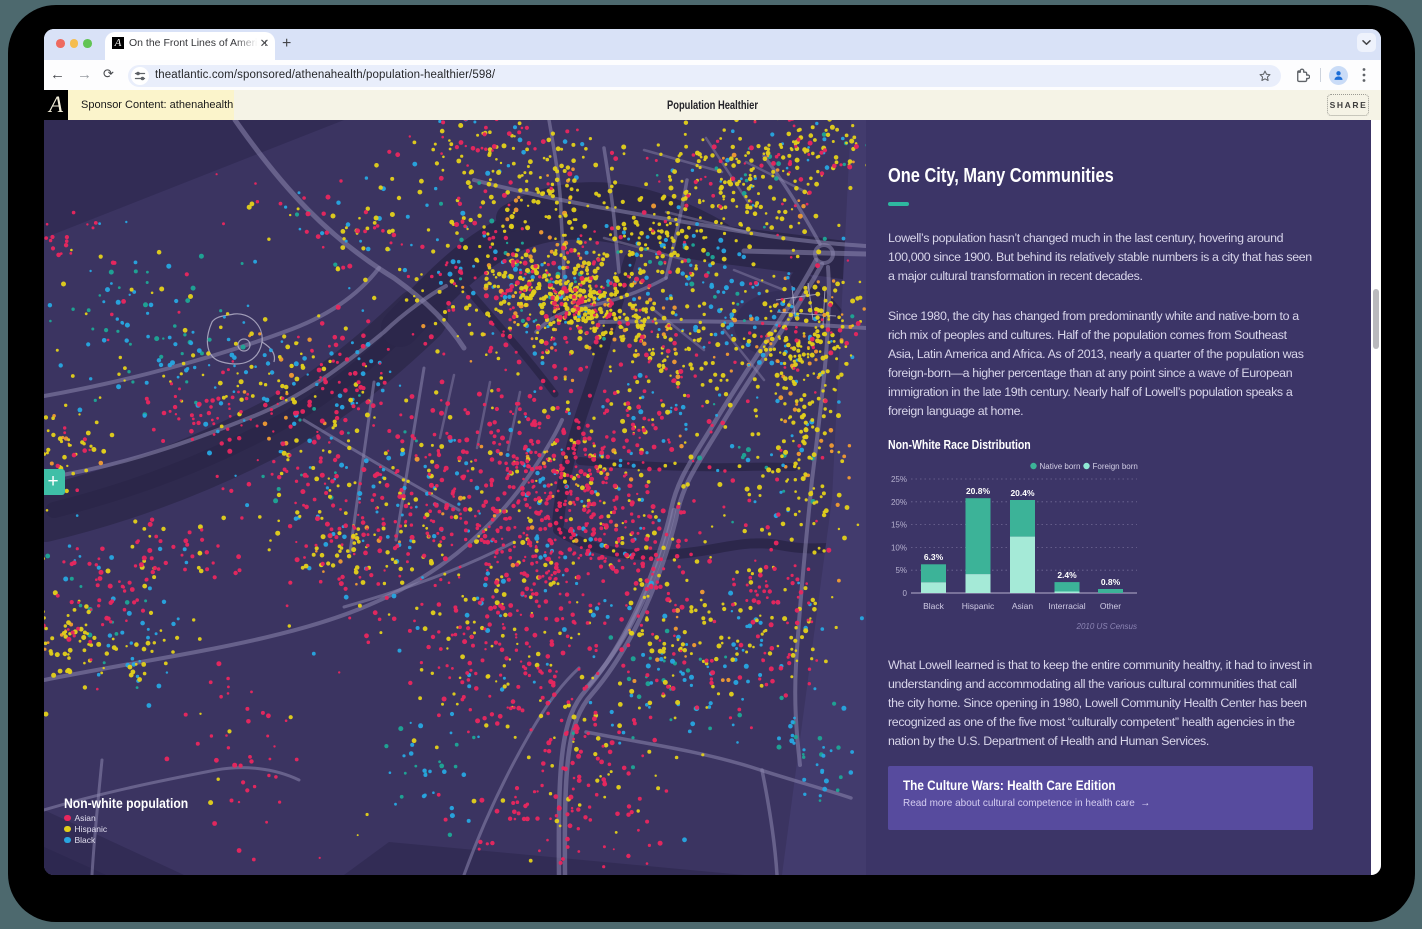 Image resolution: width=1422 pixels, height=929 pixels. Describe the element at coordinates (978, 491) in the screenshot. I see `svg-text: 20.8%` at that location.